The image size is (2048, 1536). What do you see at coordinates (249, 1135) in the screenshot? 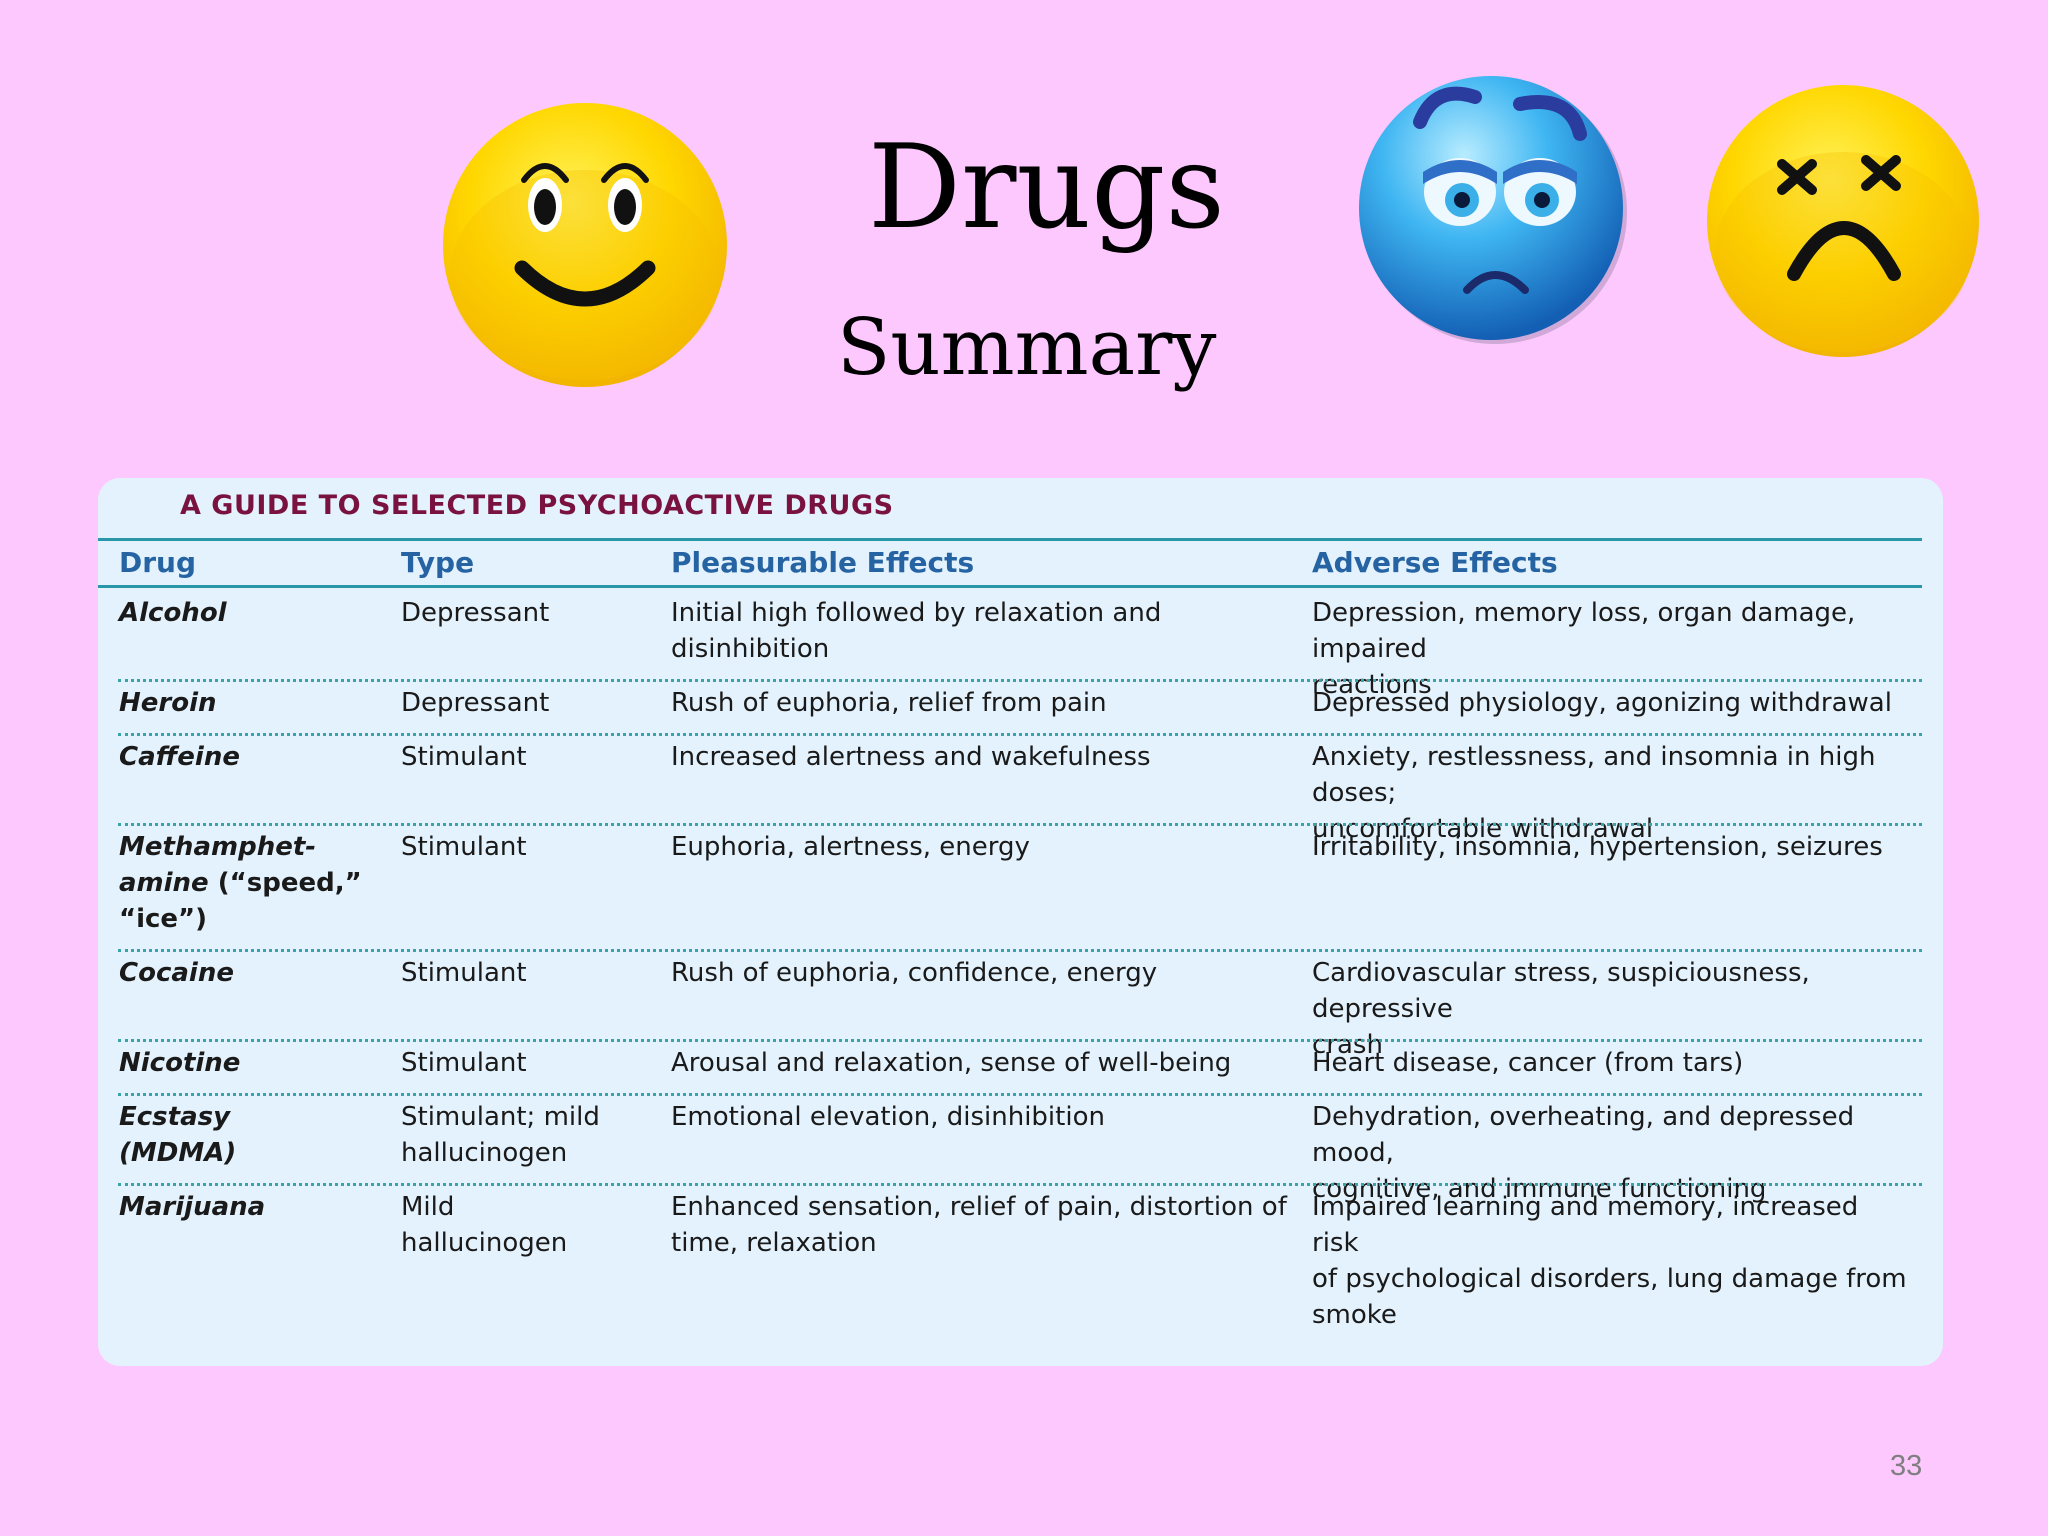
I see `drug-name-cell: Ecstasy (MDMA)` at bounding box center [249, 1135].